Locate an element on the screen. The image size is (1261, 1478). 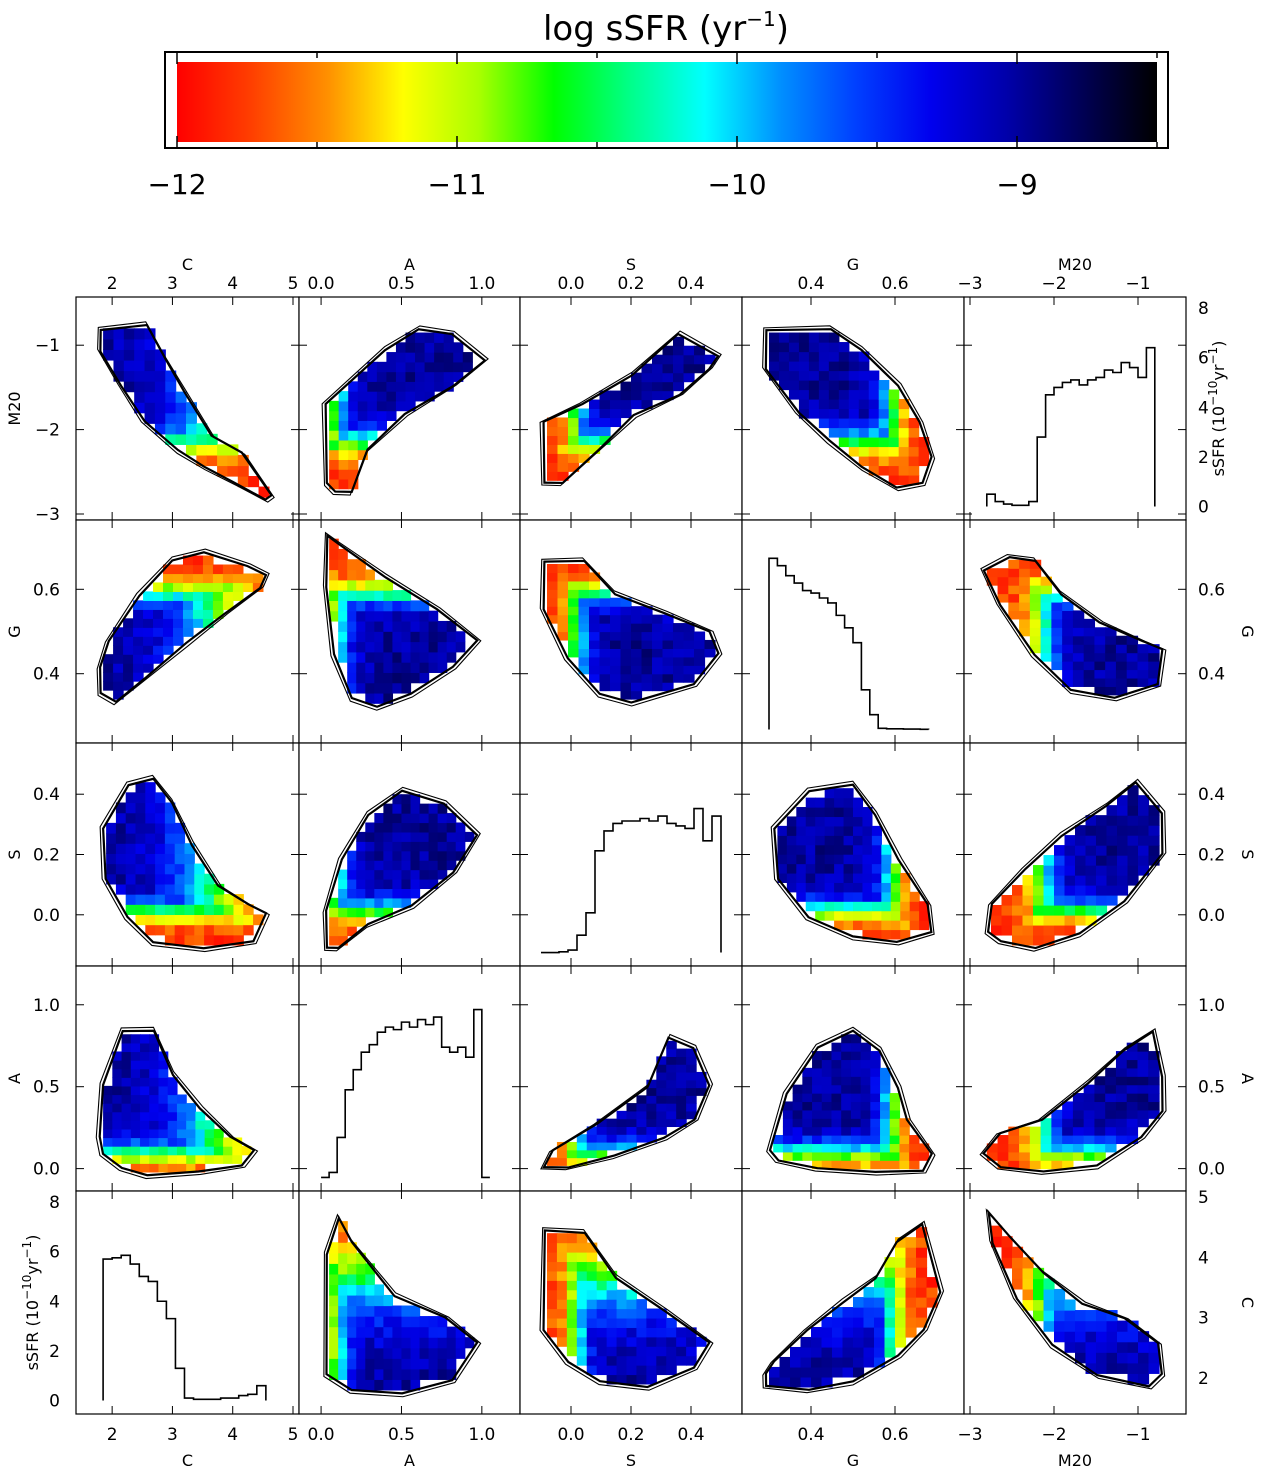
bottom-tick-label: 0.4 is located at coordinates (810, 1435).